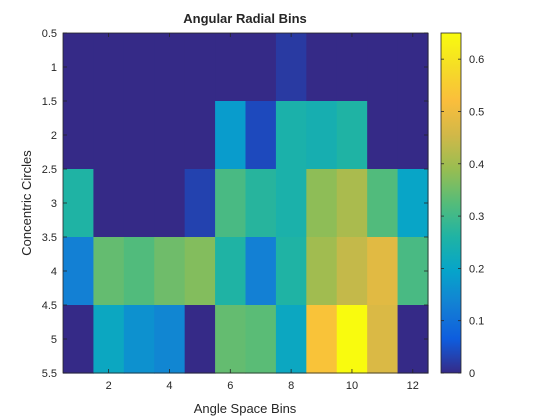  I want to click on x-tick-label: 2, so click(109, 386).